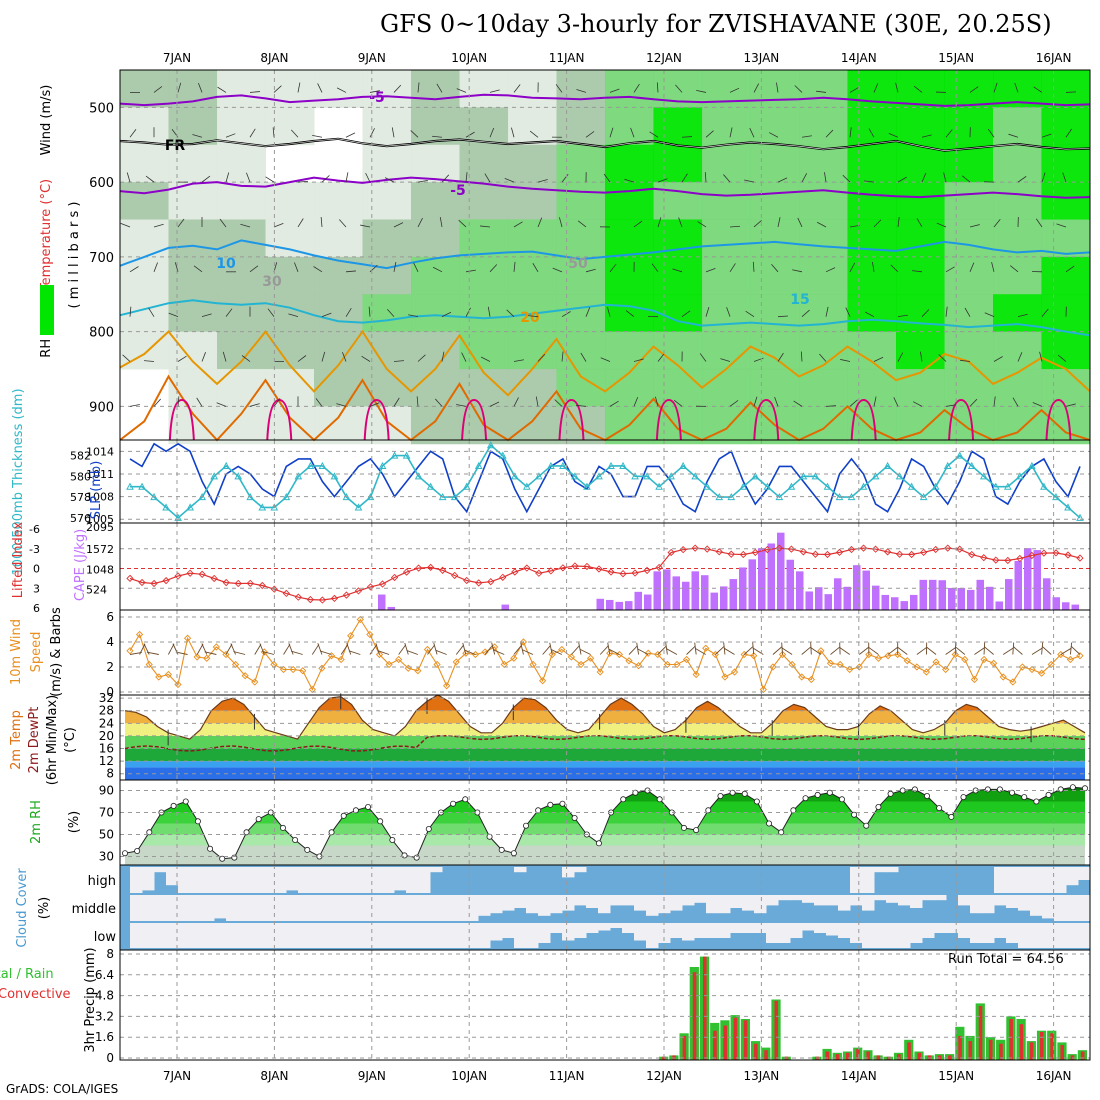 This screenshot has width=1100, height=1100. I want to click on precip-tick: 4.8, so click(104, 996).